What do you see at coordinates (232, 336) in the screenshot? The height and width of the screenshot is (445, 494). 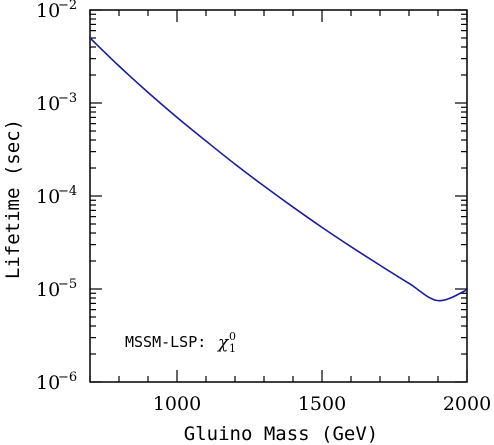 I see `annotation-superscript: 0` at bounding box center [232, 336].